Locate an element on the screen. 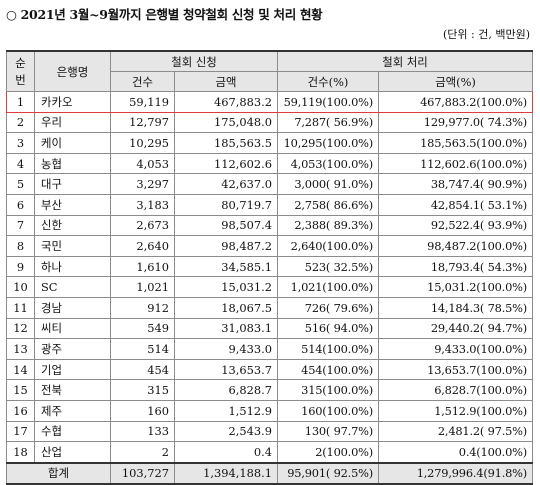 The height and width of the screenshot is (485, 540). cell-apply-amount: 2,543.9 is located at coordinates (226, 431).